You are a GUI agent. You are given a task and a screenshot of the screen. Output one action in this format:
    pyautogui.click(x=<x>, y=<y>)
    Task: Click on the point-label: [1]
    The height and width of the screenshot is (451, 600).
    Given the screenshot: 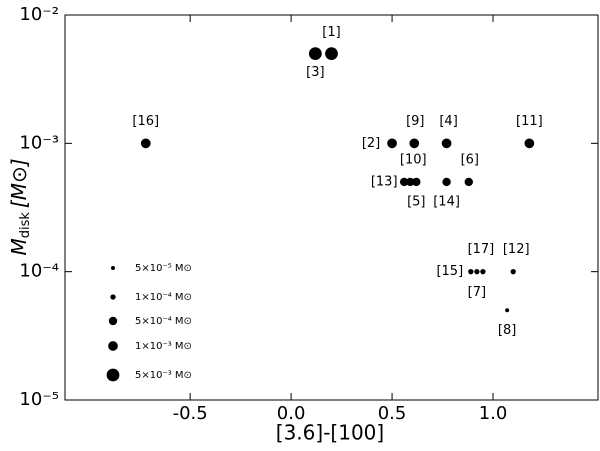 What is the action you would take?
    pyautogui.click(x=331, y=32)
    